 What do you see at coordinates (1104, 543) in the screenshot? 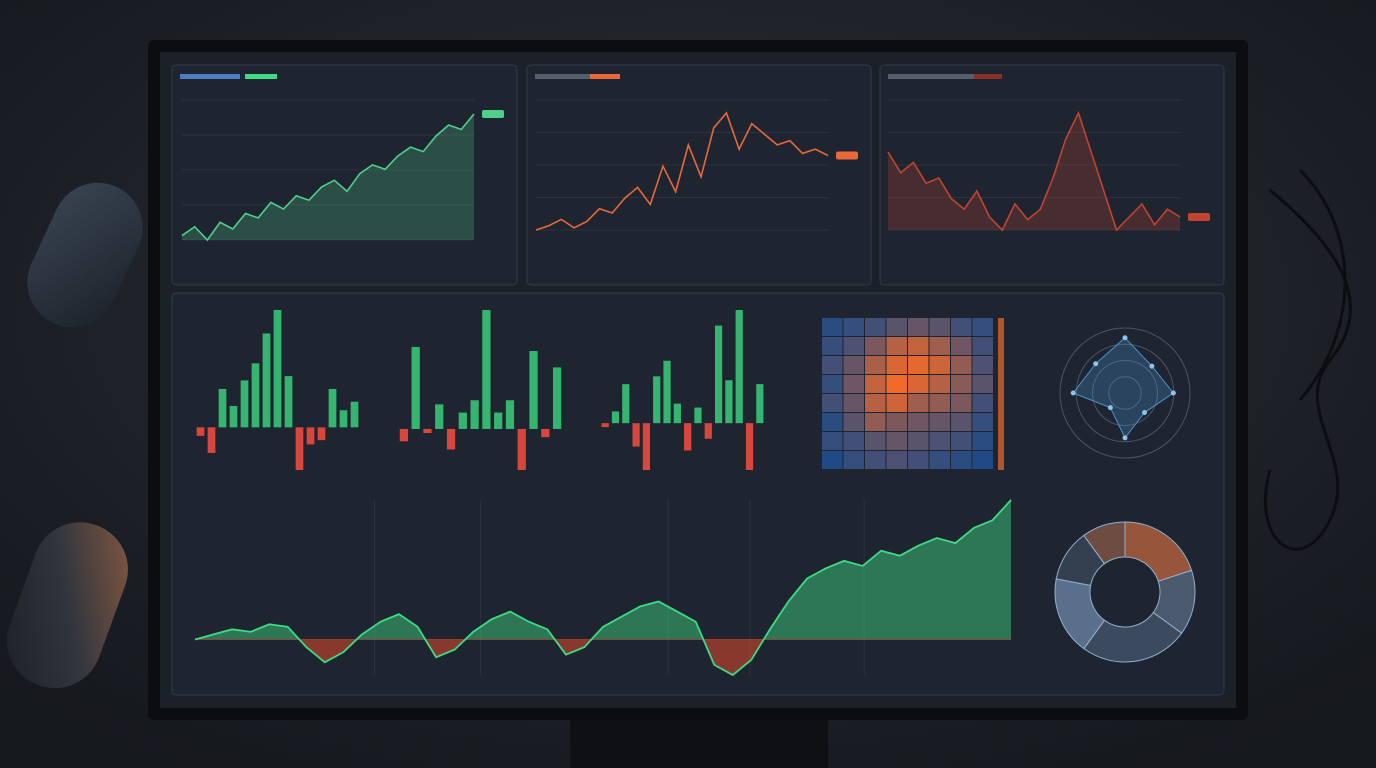
I see `donut-segment` at bounding box center [1104, 543].